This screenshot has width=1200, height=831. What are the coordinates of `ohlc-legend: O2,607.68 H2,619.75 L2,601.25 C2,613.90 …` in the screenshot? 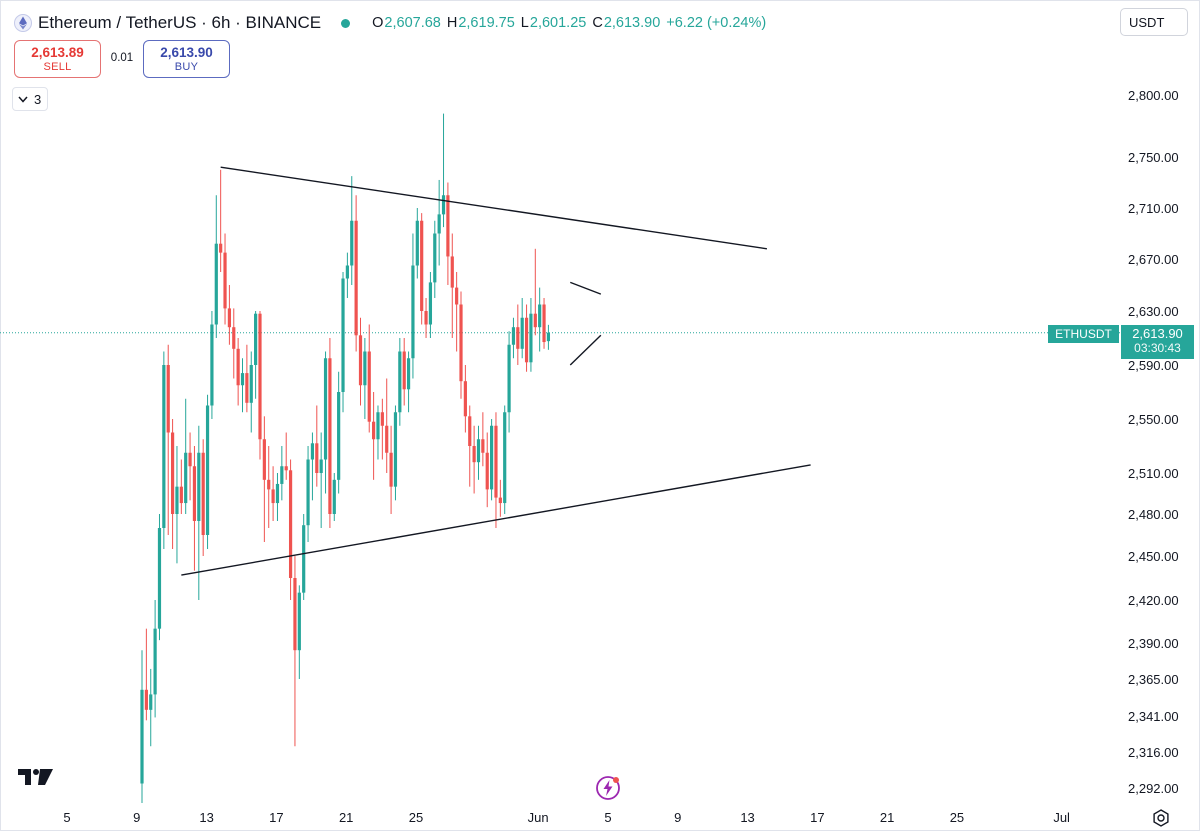 It's located at (569, 23).